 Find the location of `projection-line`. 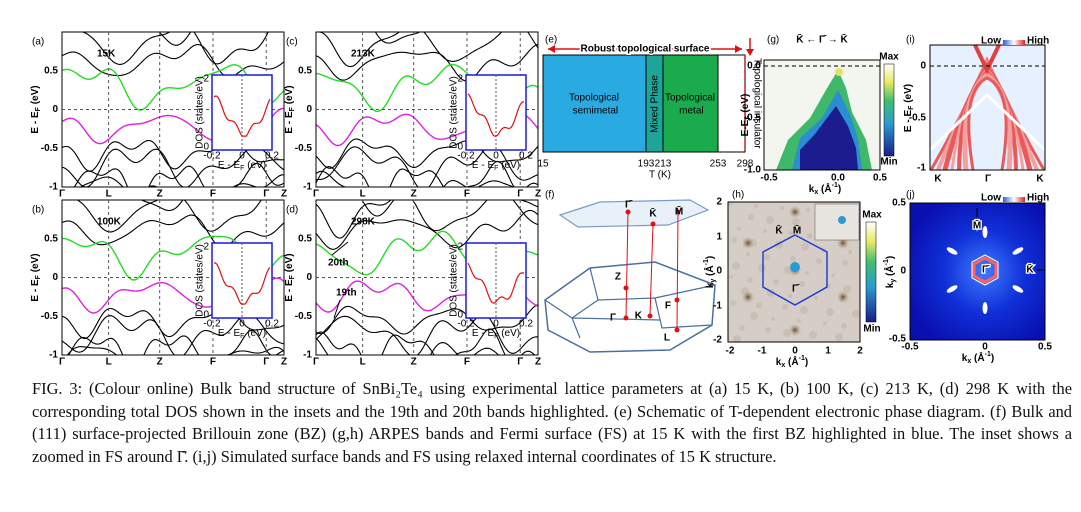

projection-line is located at coordinates (627, 265).